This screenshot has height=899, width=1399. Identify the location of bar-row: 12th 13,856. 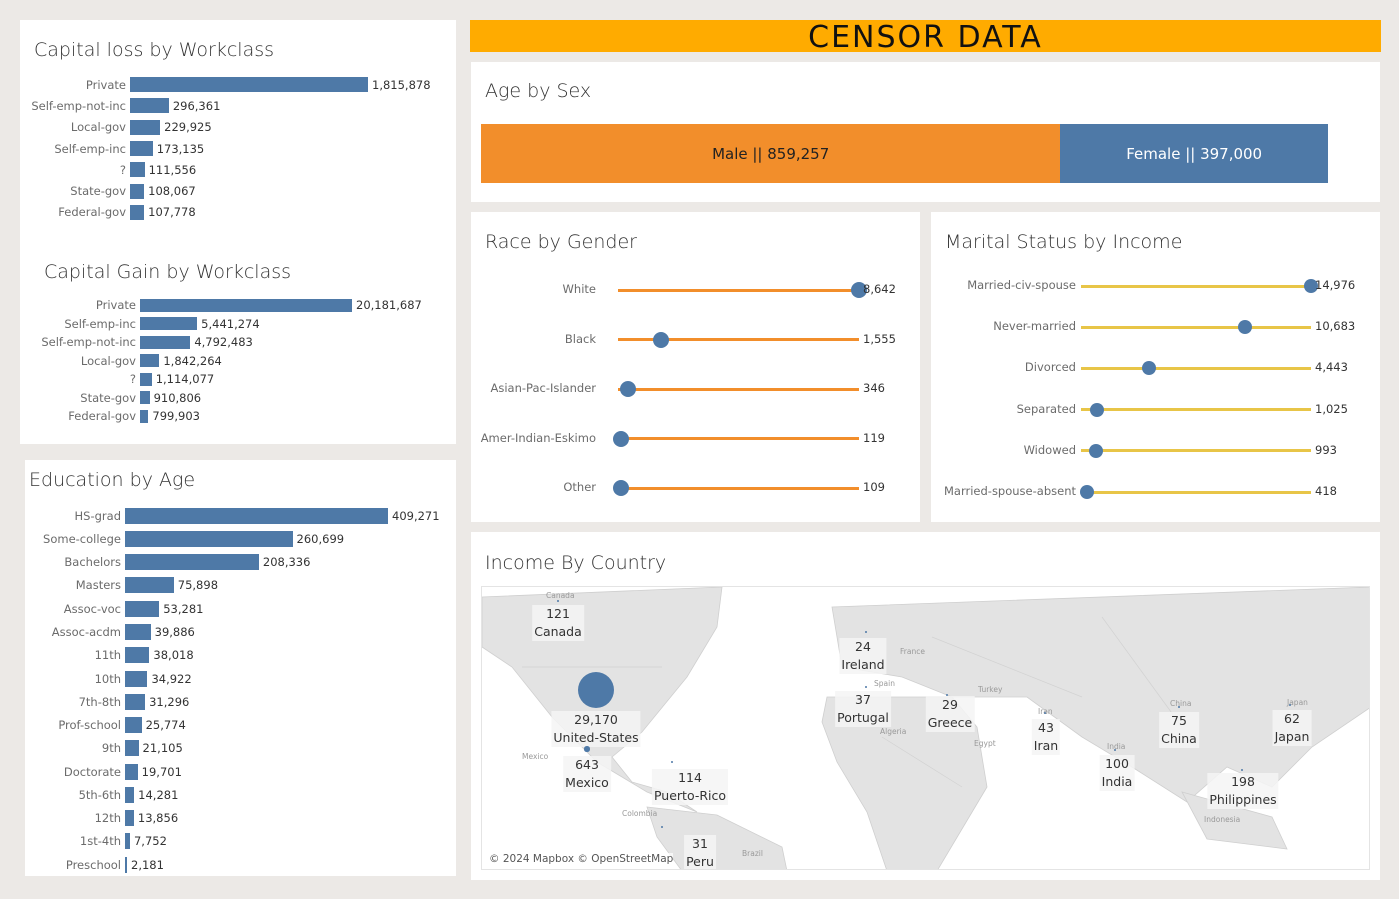
(101, 818).